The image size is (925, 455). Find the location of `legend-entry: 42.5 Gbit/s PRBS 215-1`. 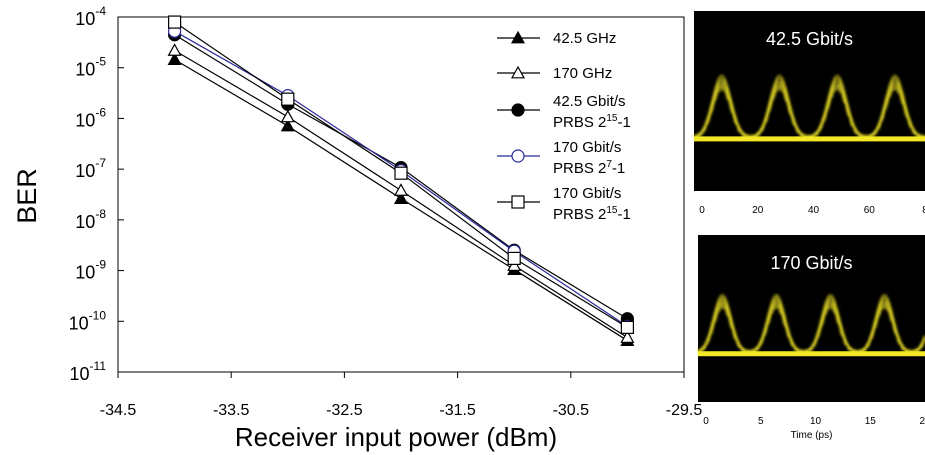

legend-entry: 42.5 Gbit/s PRBS 215-1 is located at coordinates (564, 112).